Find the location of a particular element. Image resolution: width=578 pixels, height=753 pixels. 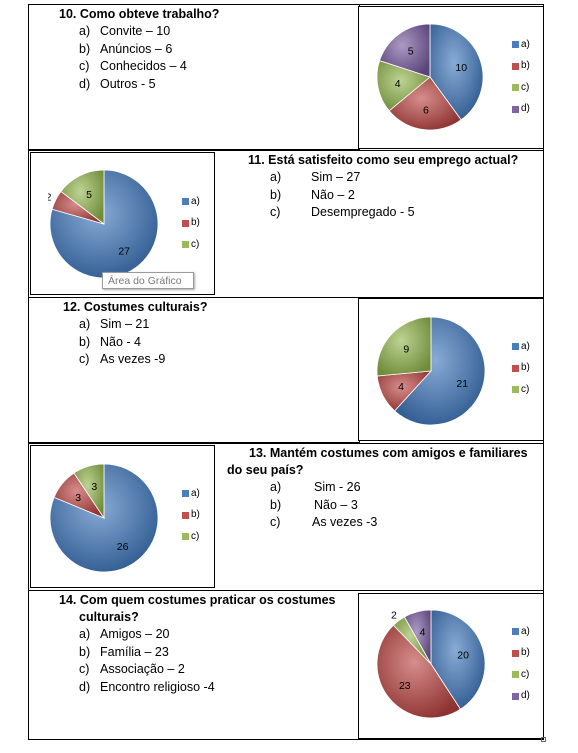

q12-pie-chart: 21 4 9 is located at coordinates (431, 371).